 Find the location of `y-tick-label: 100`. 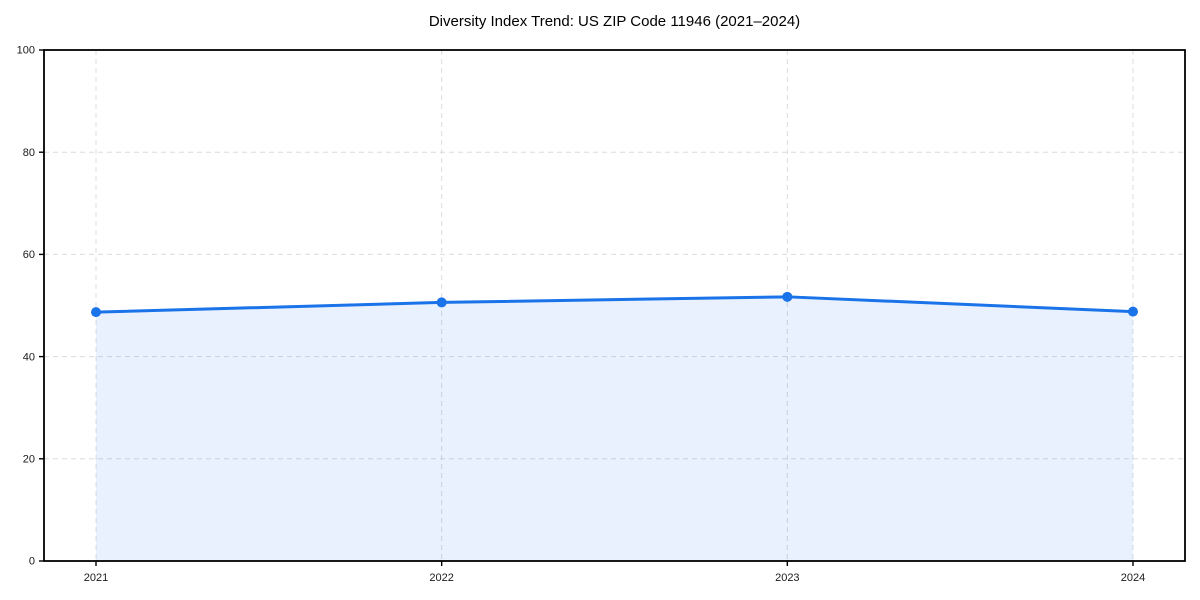

y-tick-label: 100 is located at coordinates (26, 51).